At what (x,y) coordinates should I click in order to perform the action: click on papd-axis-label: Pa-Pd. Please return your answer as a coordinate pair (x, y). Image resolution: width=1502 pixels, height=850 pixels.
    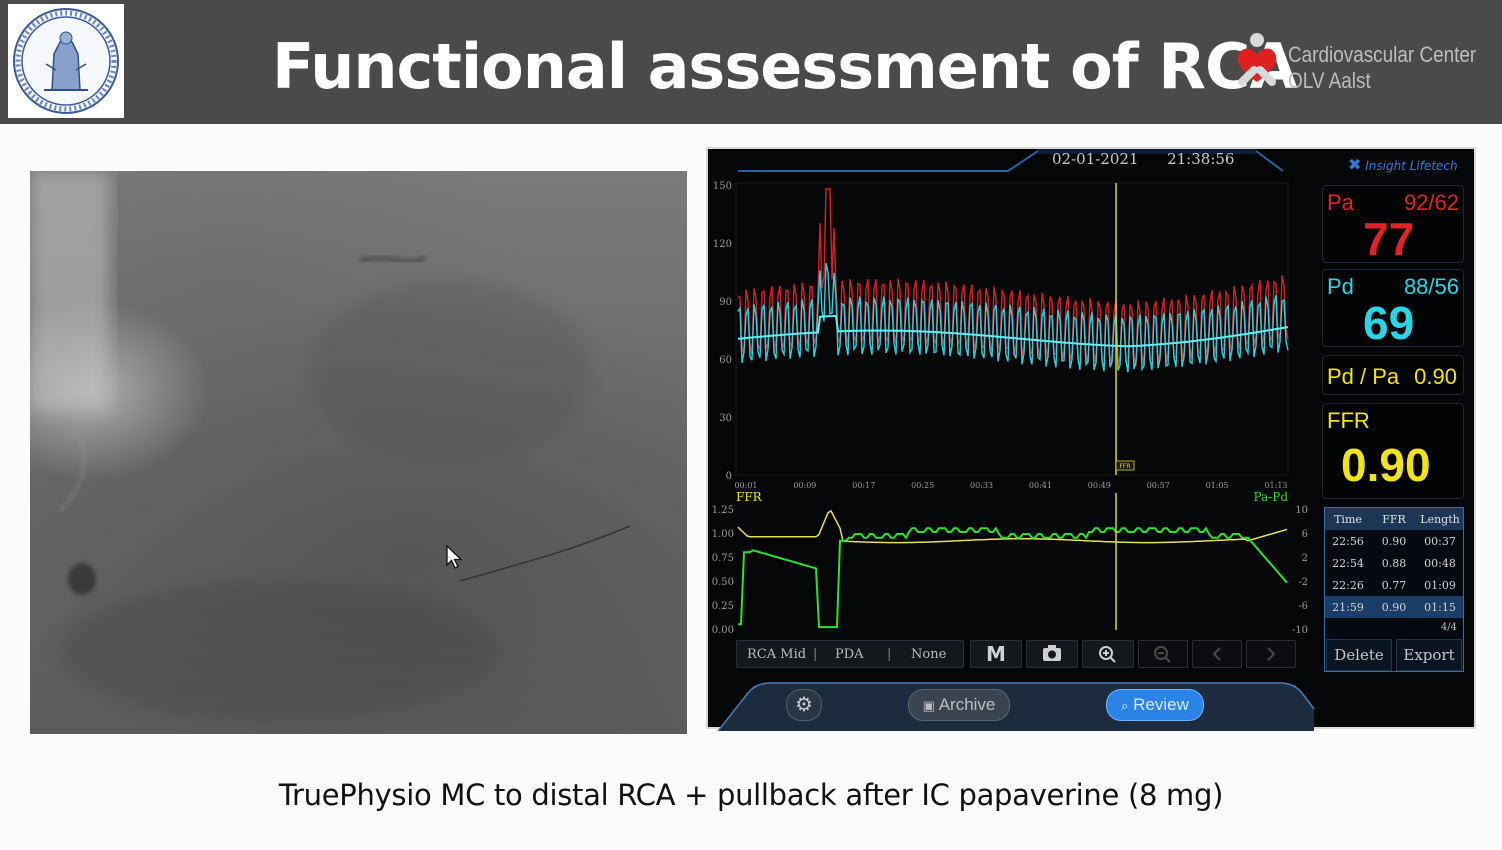
    Looking at the image, I should click on (1271, 497).